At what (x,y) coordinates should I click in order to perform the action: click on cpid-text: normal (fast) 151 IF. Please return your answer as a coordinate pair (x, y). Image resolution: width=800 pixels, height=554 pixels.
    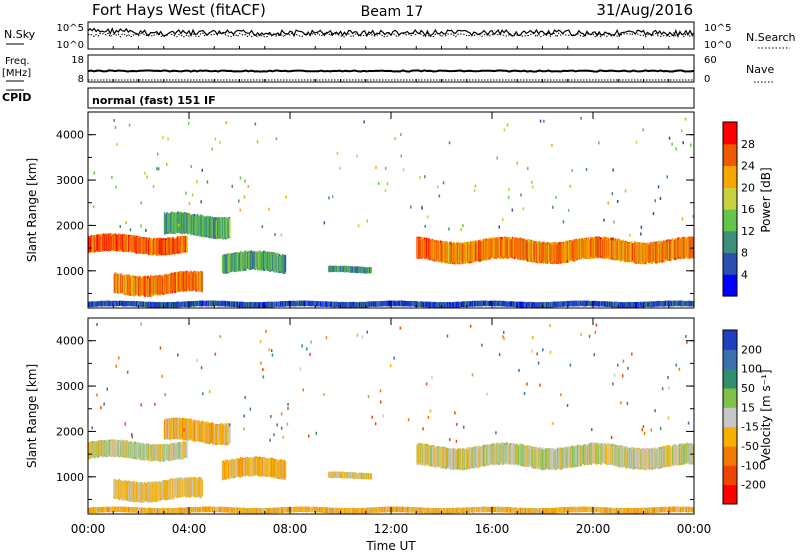
    Looking at the image, I should click on (154, 100).